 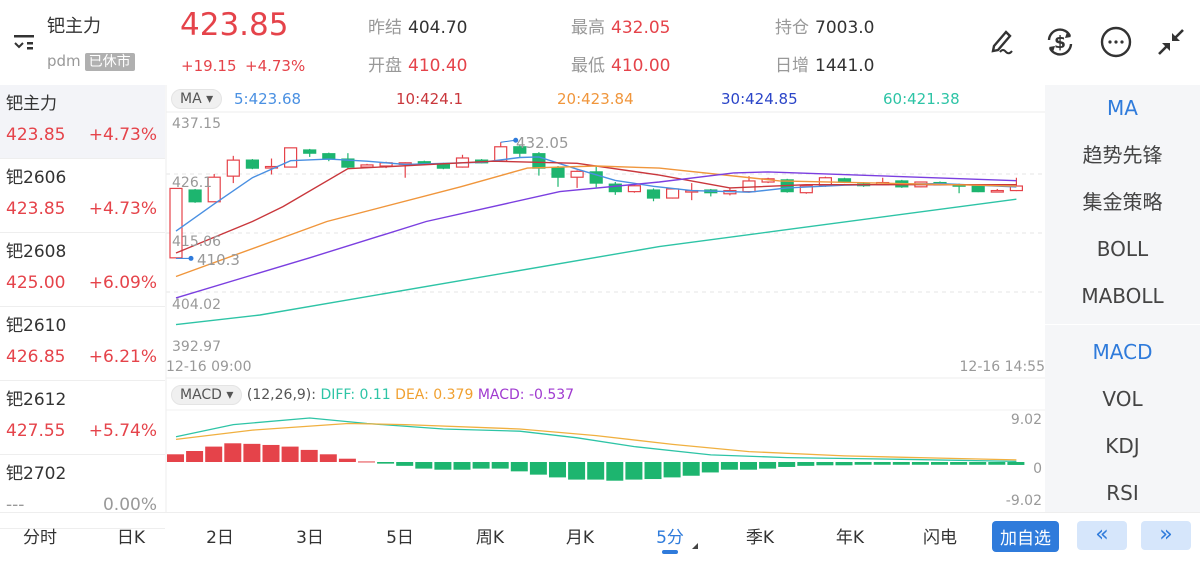 I want to click on period-tab-label: 2日, so click(x=220, y=538).